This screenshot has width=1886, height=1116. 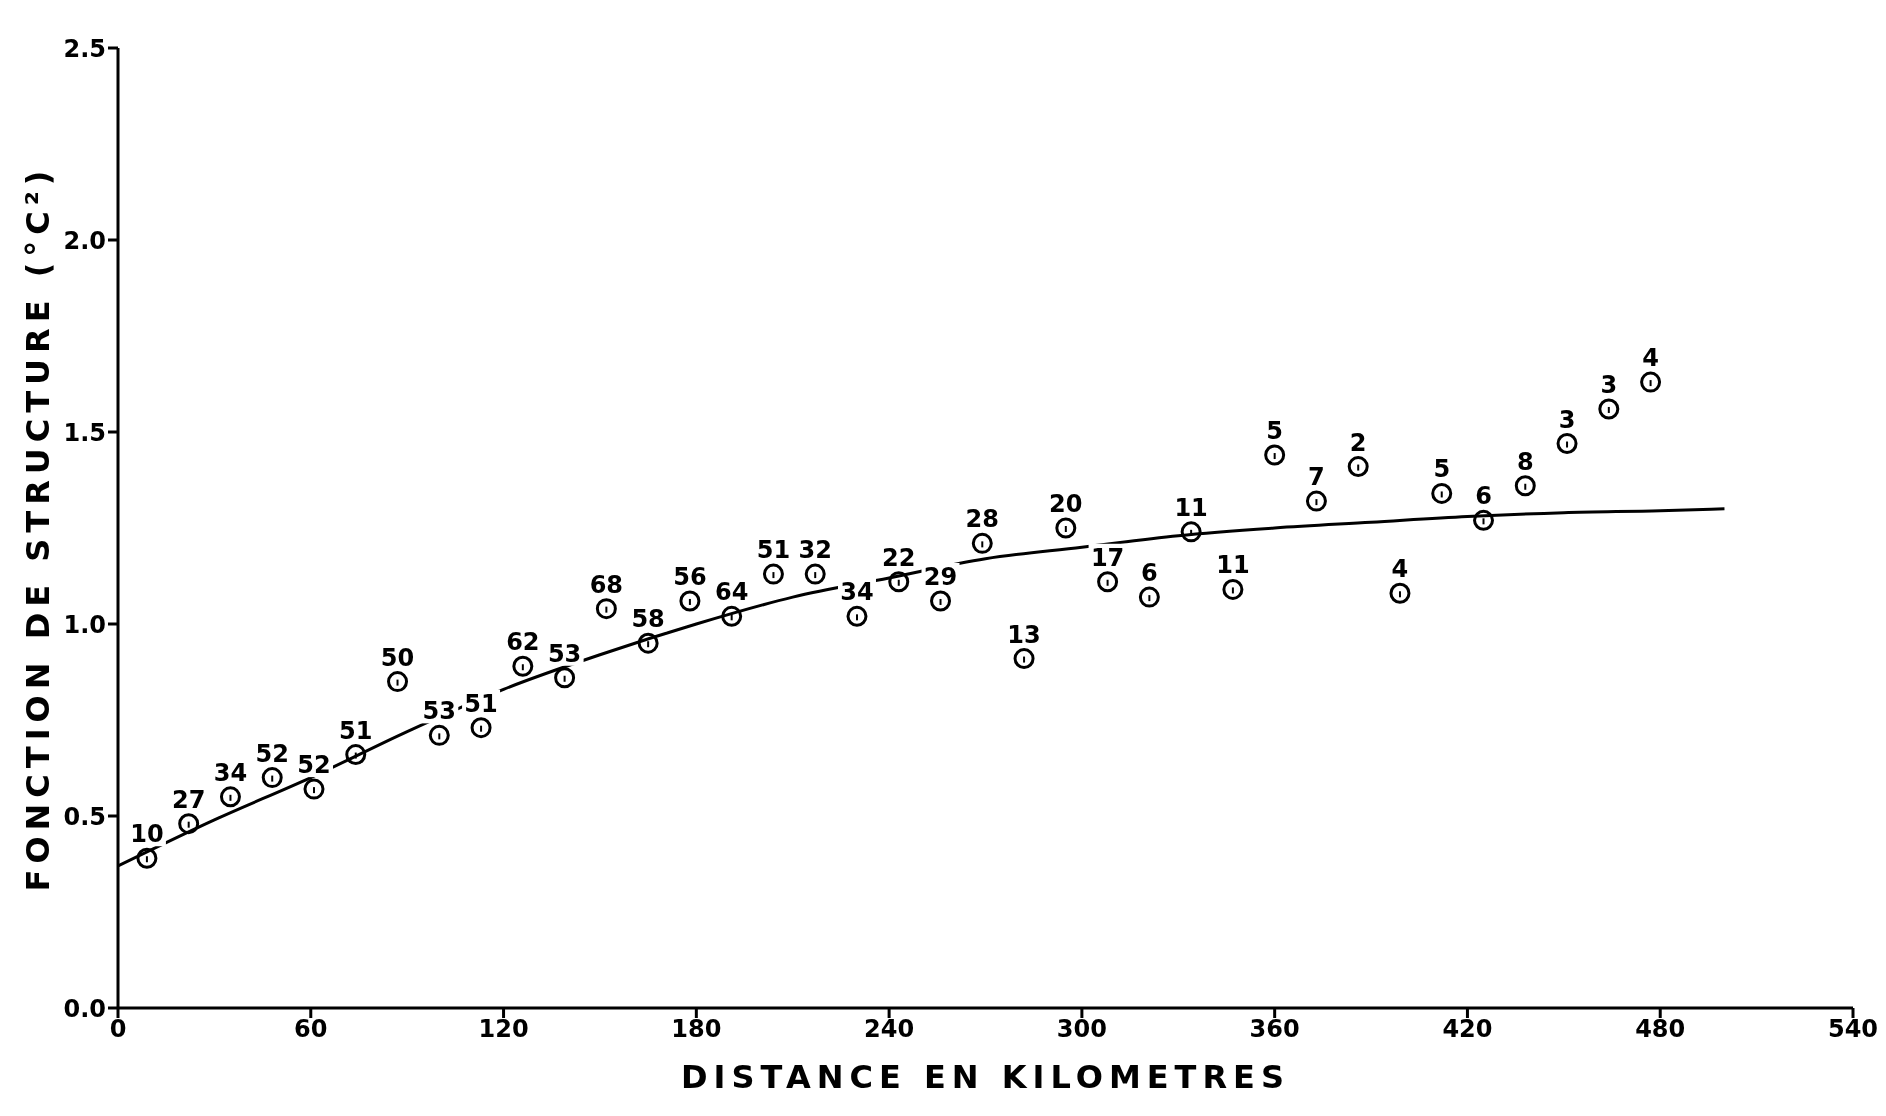 I want to click on x-axis-title: DISTANCE EN KILOMETRES, so click(x=985, y=1077).